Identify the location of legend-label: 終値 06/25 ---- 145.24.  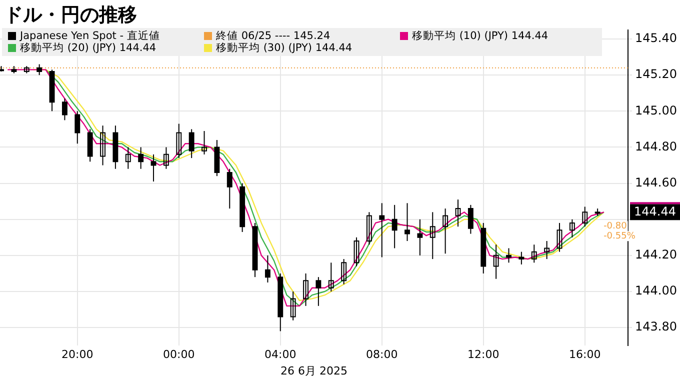
(273, 36).